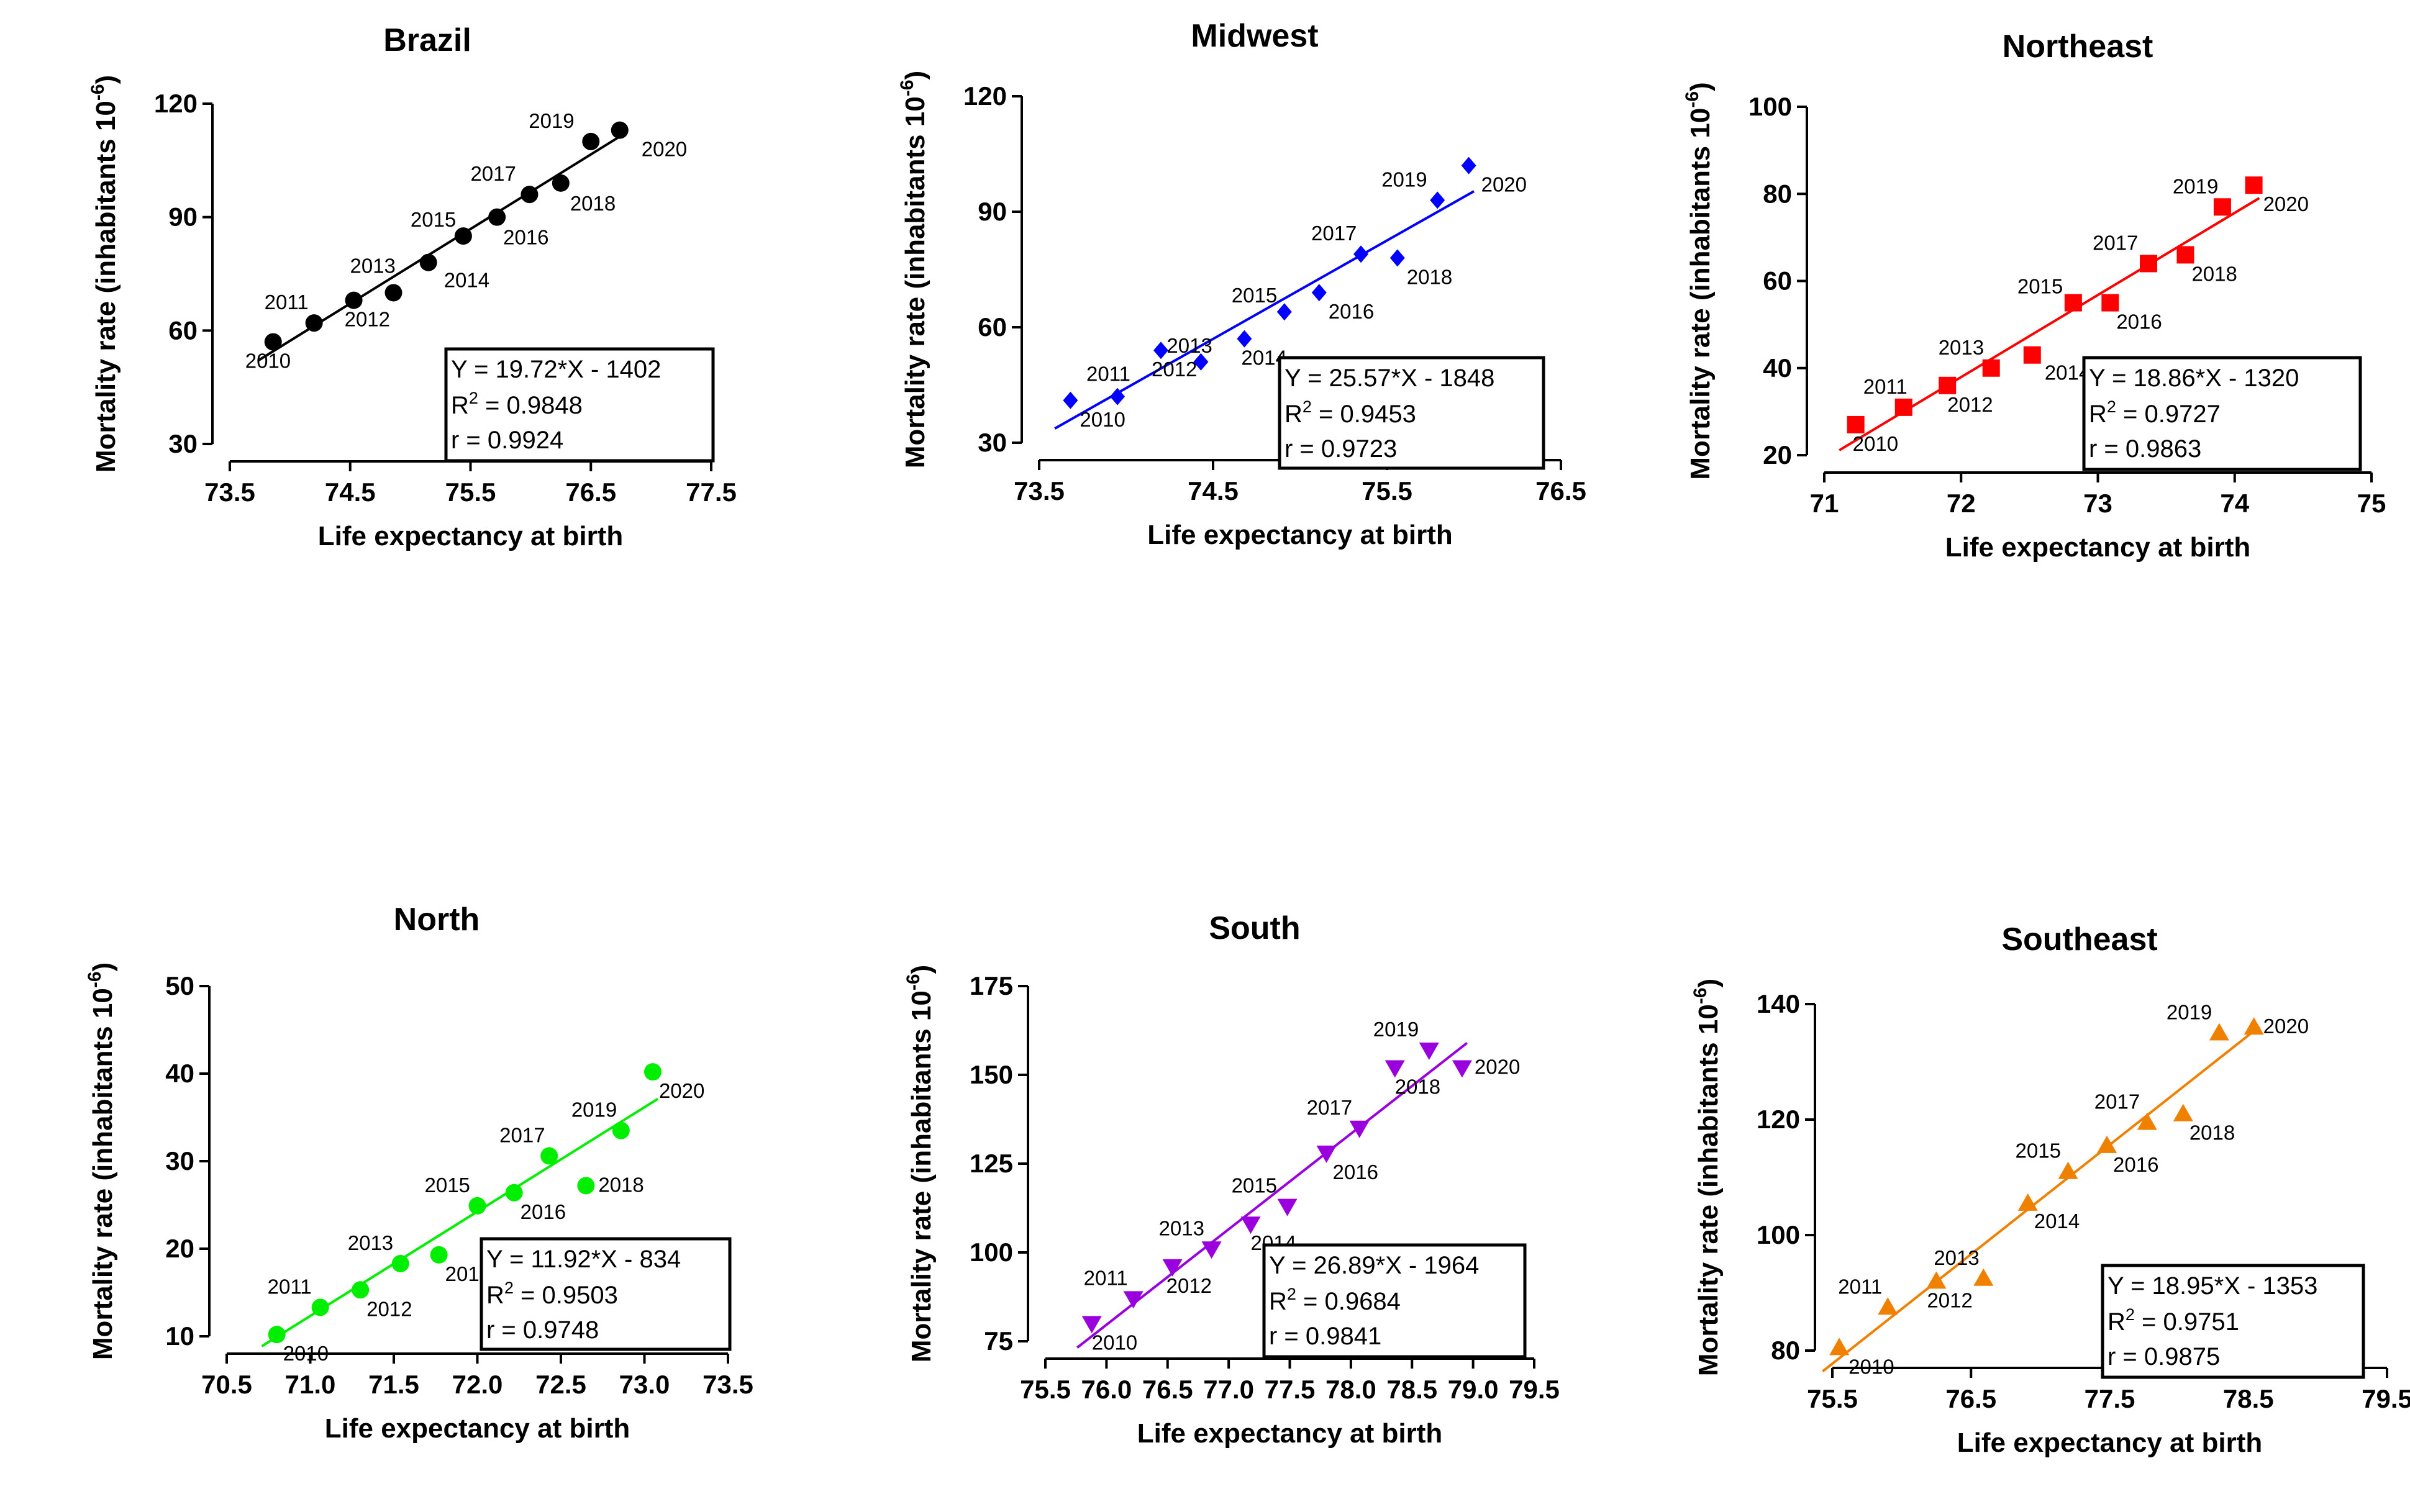 The height and width of the screenshot is (1512, 2410). Describe the element at coordinates (992, 1163) in the screenshot. I see `y-tick-label: 125` at that location.